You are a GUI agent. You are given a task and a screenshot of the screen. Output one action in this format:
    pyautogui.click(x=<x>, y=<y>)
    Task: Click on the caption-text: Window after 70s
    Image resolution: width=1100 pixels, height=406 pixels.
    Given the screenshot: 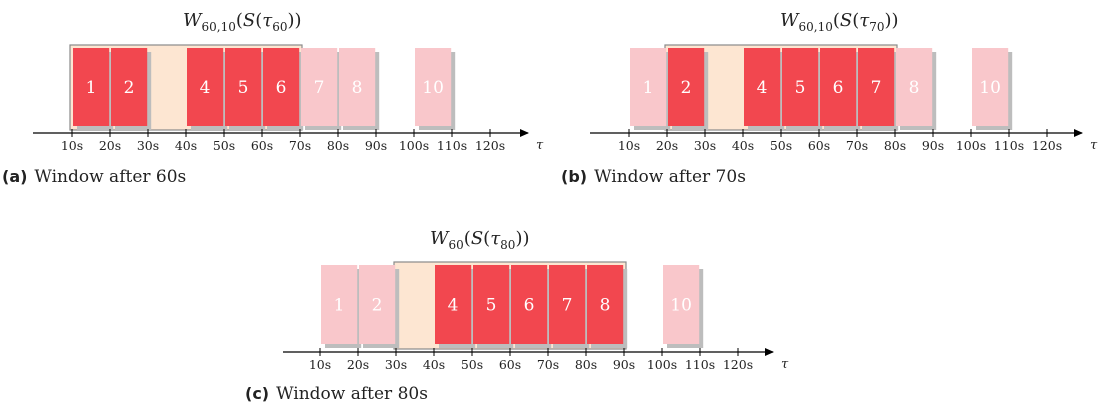 What is the action you would take?
    pyautogui.click(x=670, y=177)
    